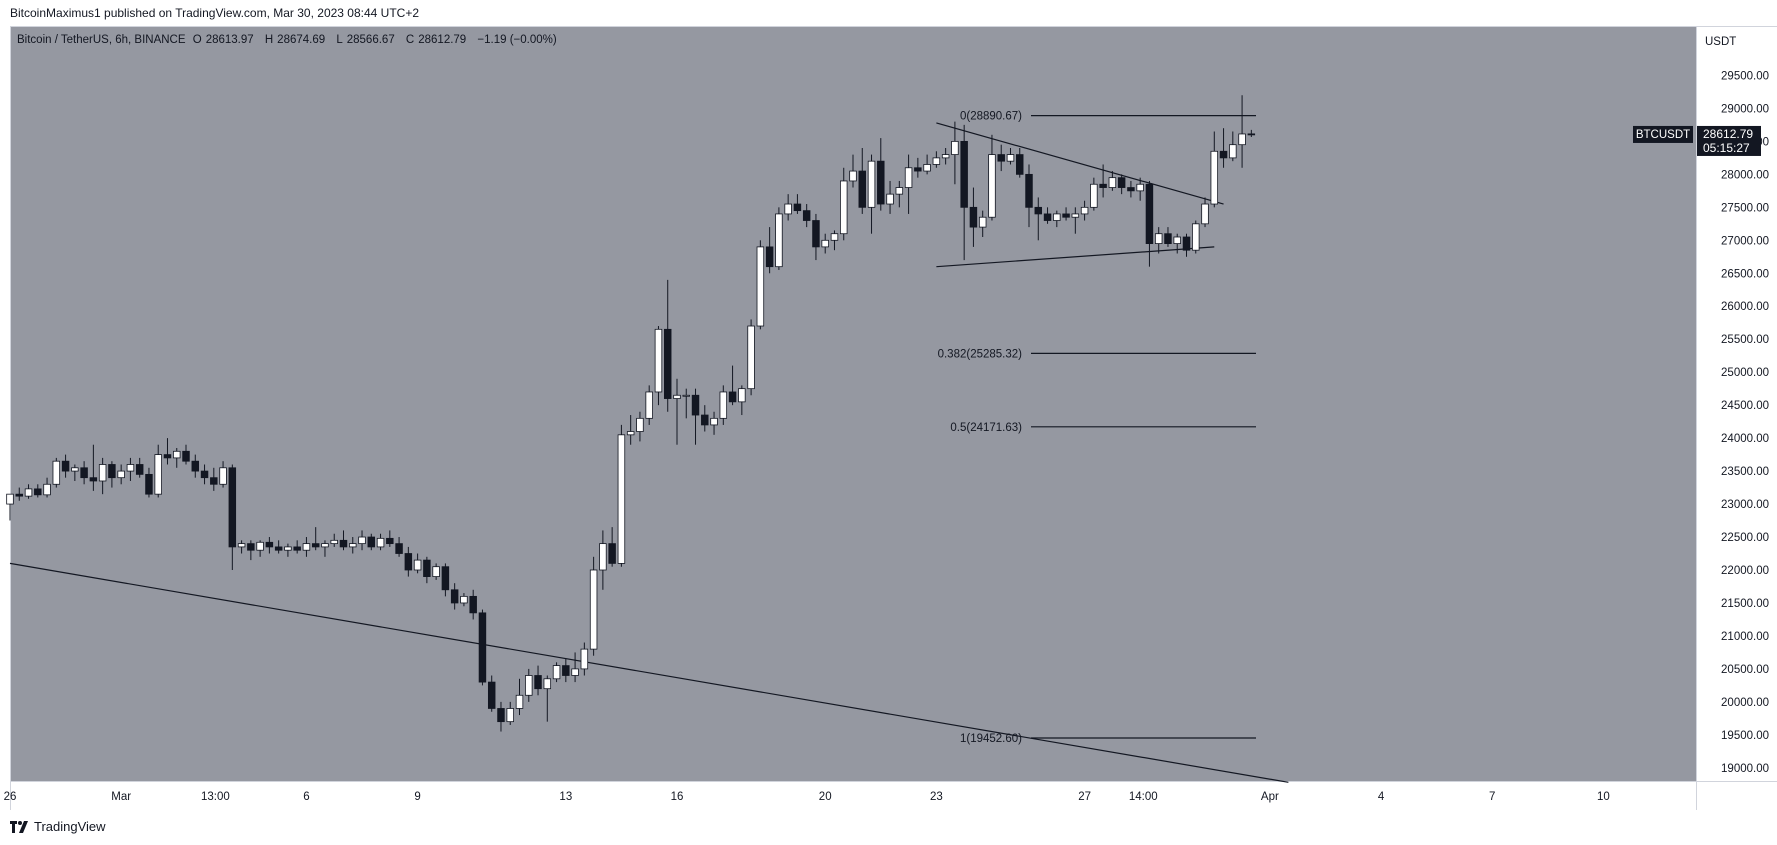 Image resolution: width=1777 pixels, height=845 pixels. Describe the element at coordinates (1080, 163) in the screenshot. I see `trendline` at that location.